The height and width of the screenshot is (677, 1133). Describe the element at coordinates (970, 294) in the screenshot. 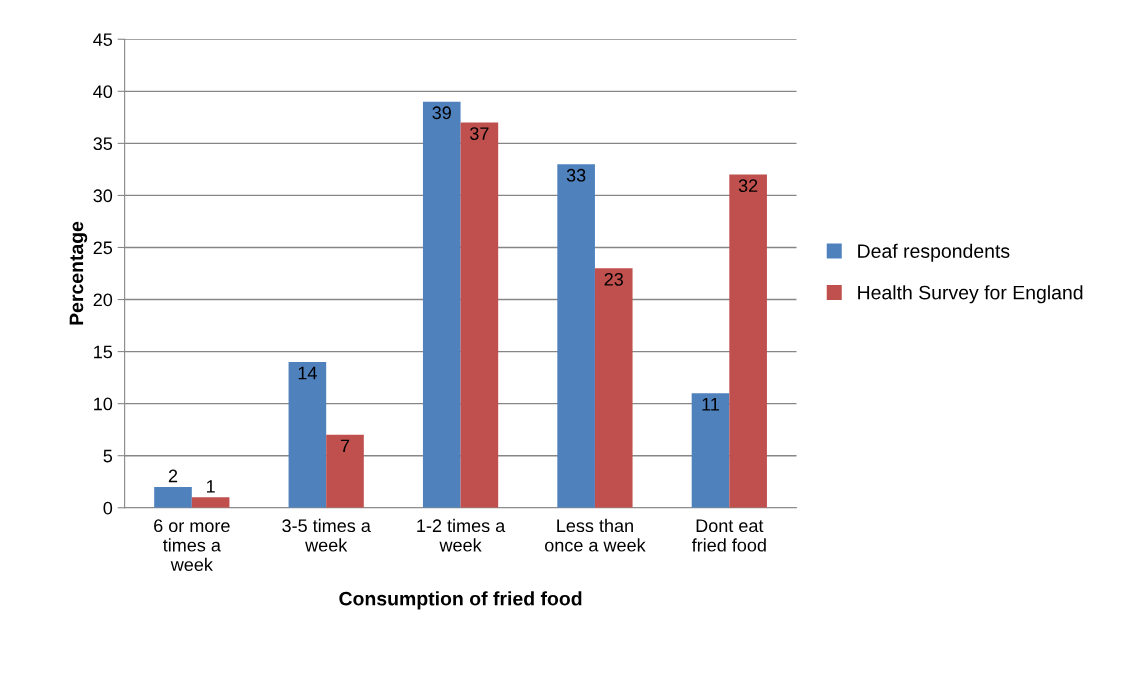

I see `legend-label: Health Survey for England` at that location.